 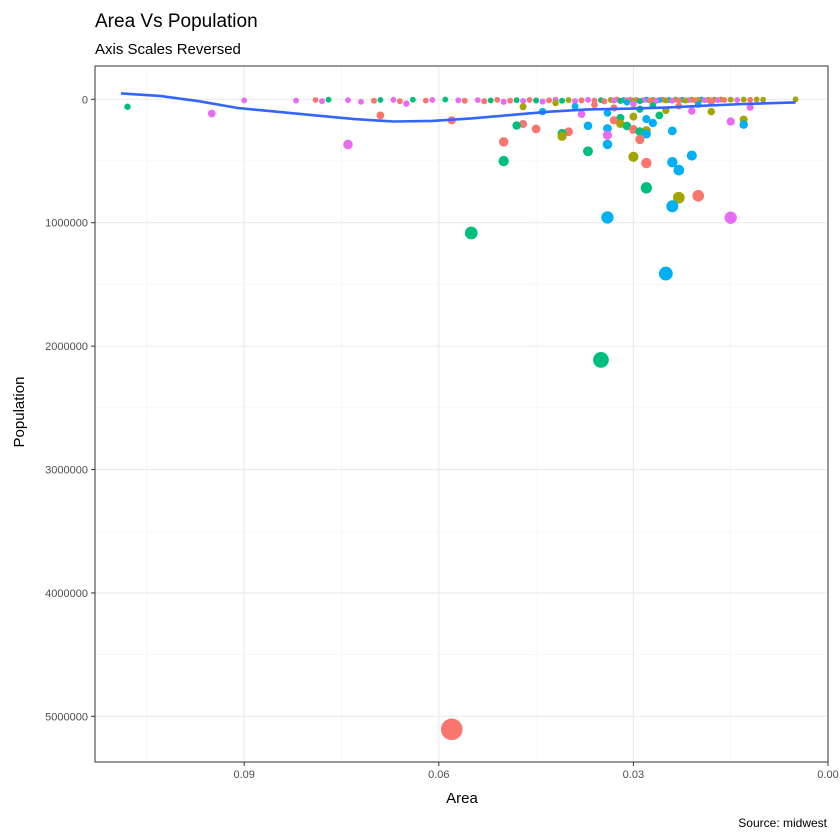 I want to click on x-axis-title: Area, so click(x=462, y=798).